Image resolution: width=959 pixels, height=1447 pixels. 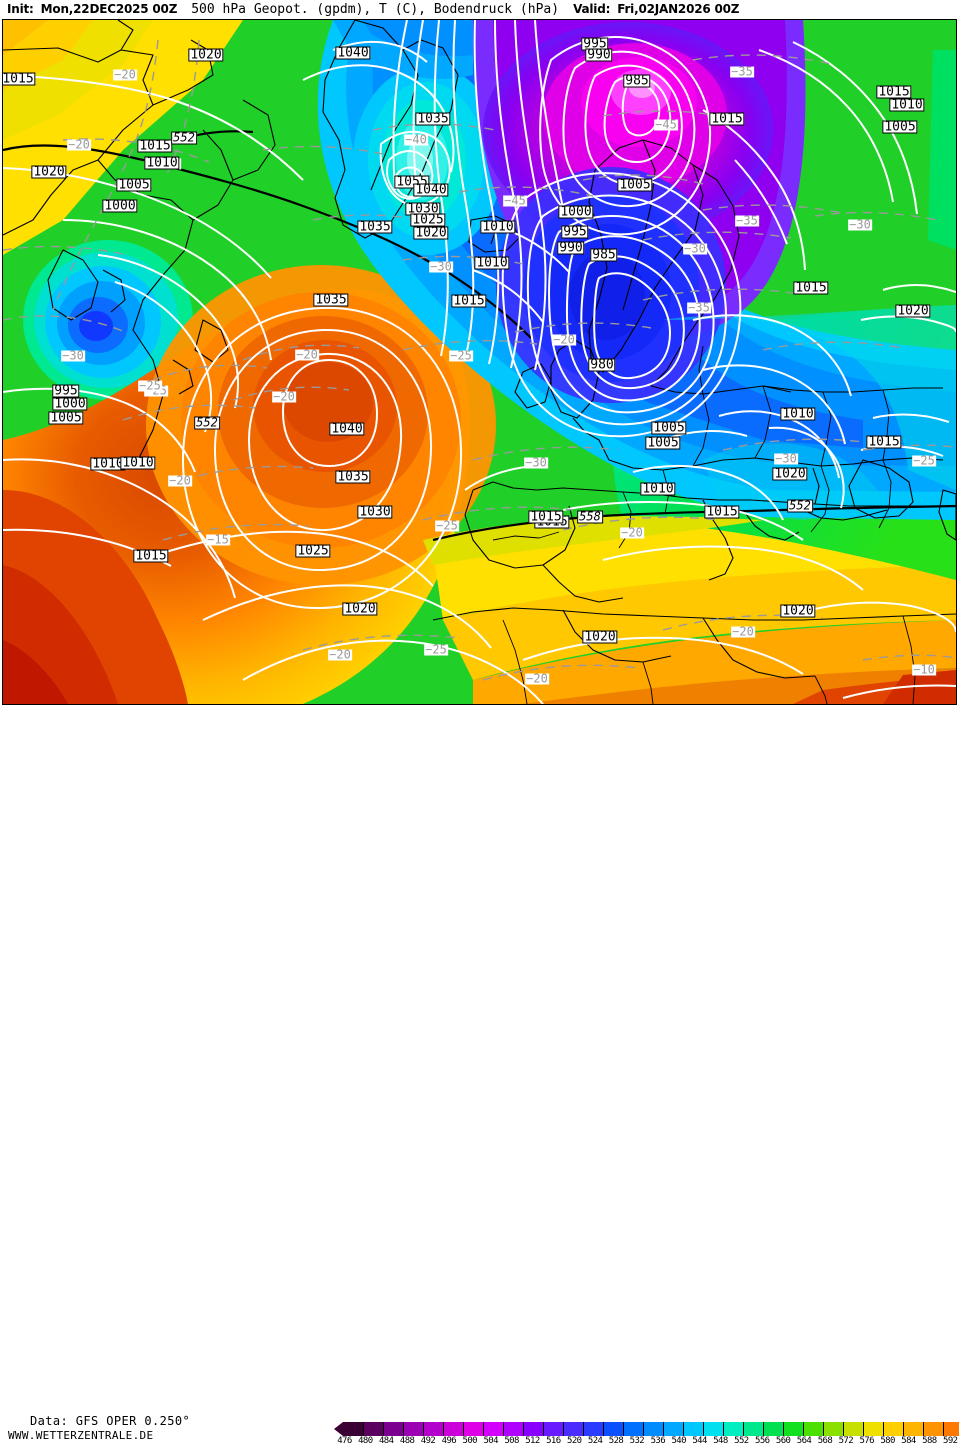 What do you see at coordinates (386, 1441) in the screenshot?
I see `color-scale-tick: 484` at bounding box center [386, 1441].